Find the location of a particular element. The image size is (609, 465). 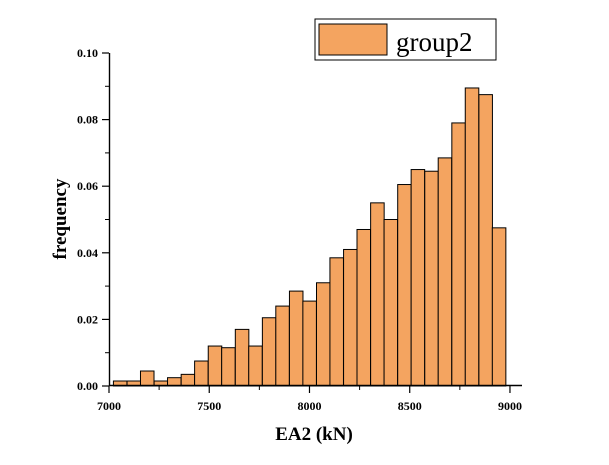

y-tick-label: 0.04 is located at coordinates (87, 253).